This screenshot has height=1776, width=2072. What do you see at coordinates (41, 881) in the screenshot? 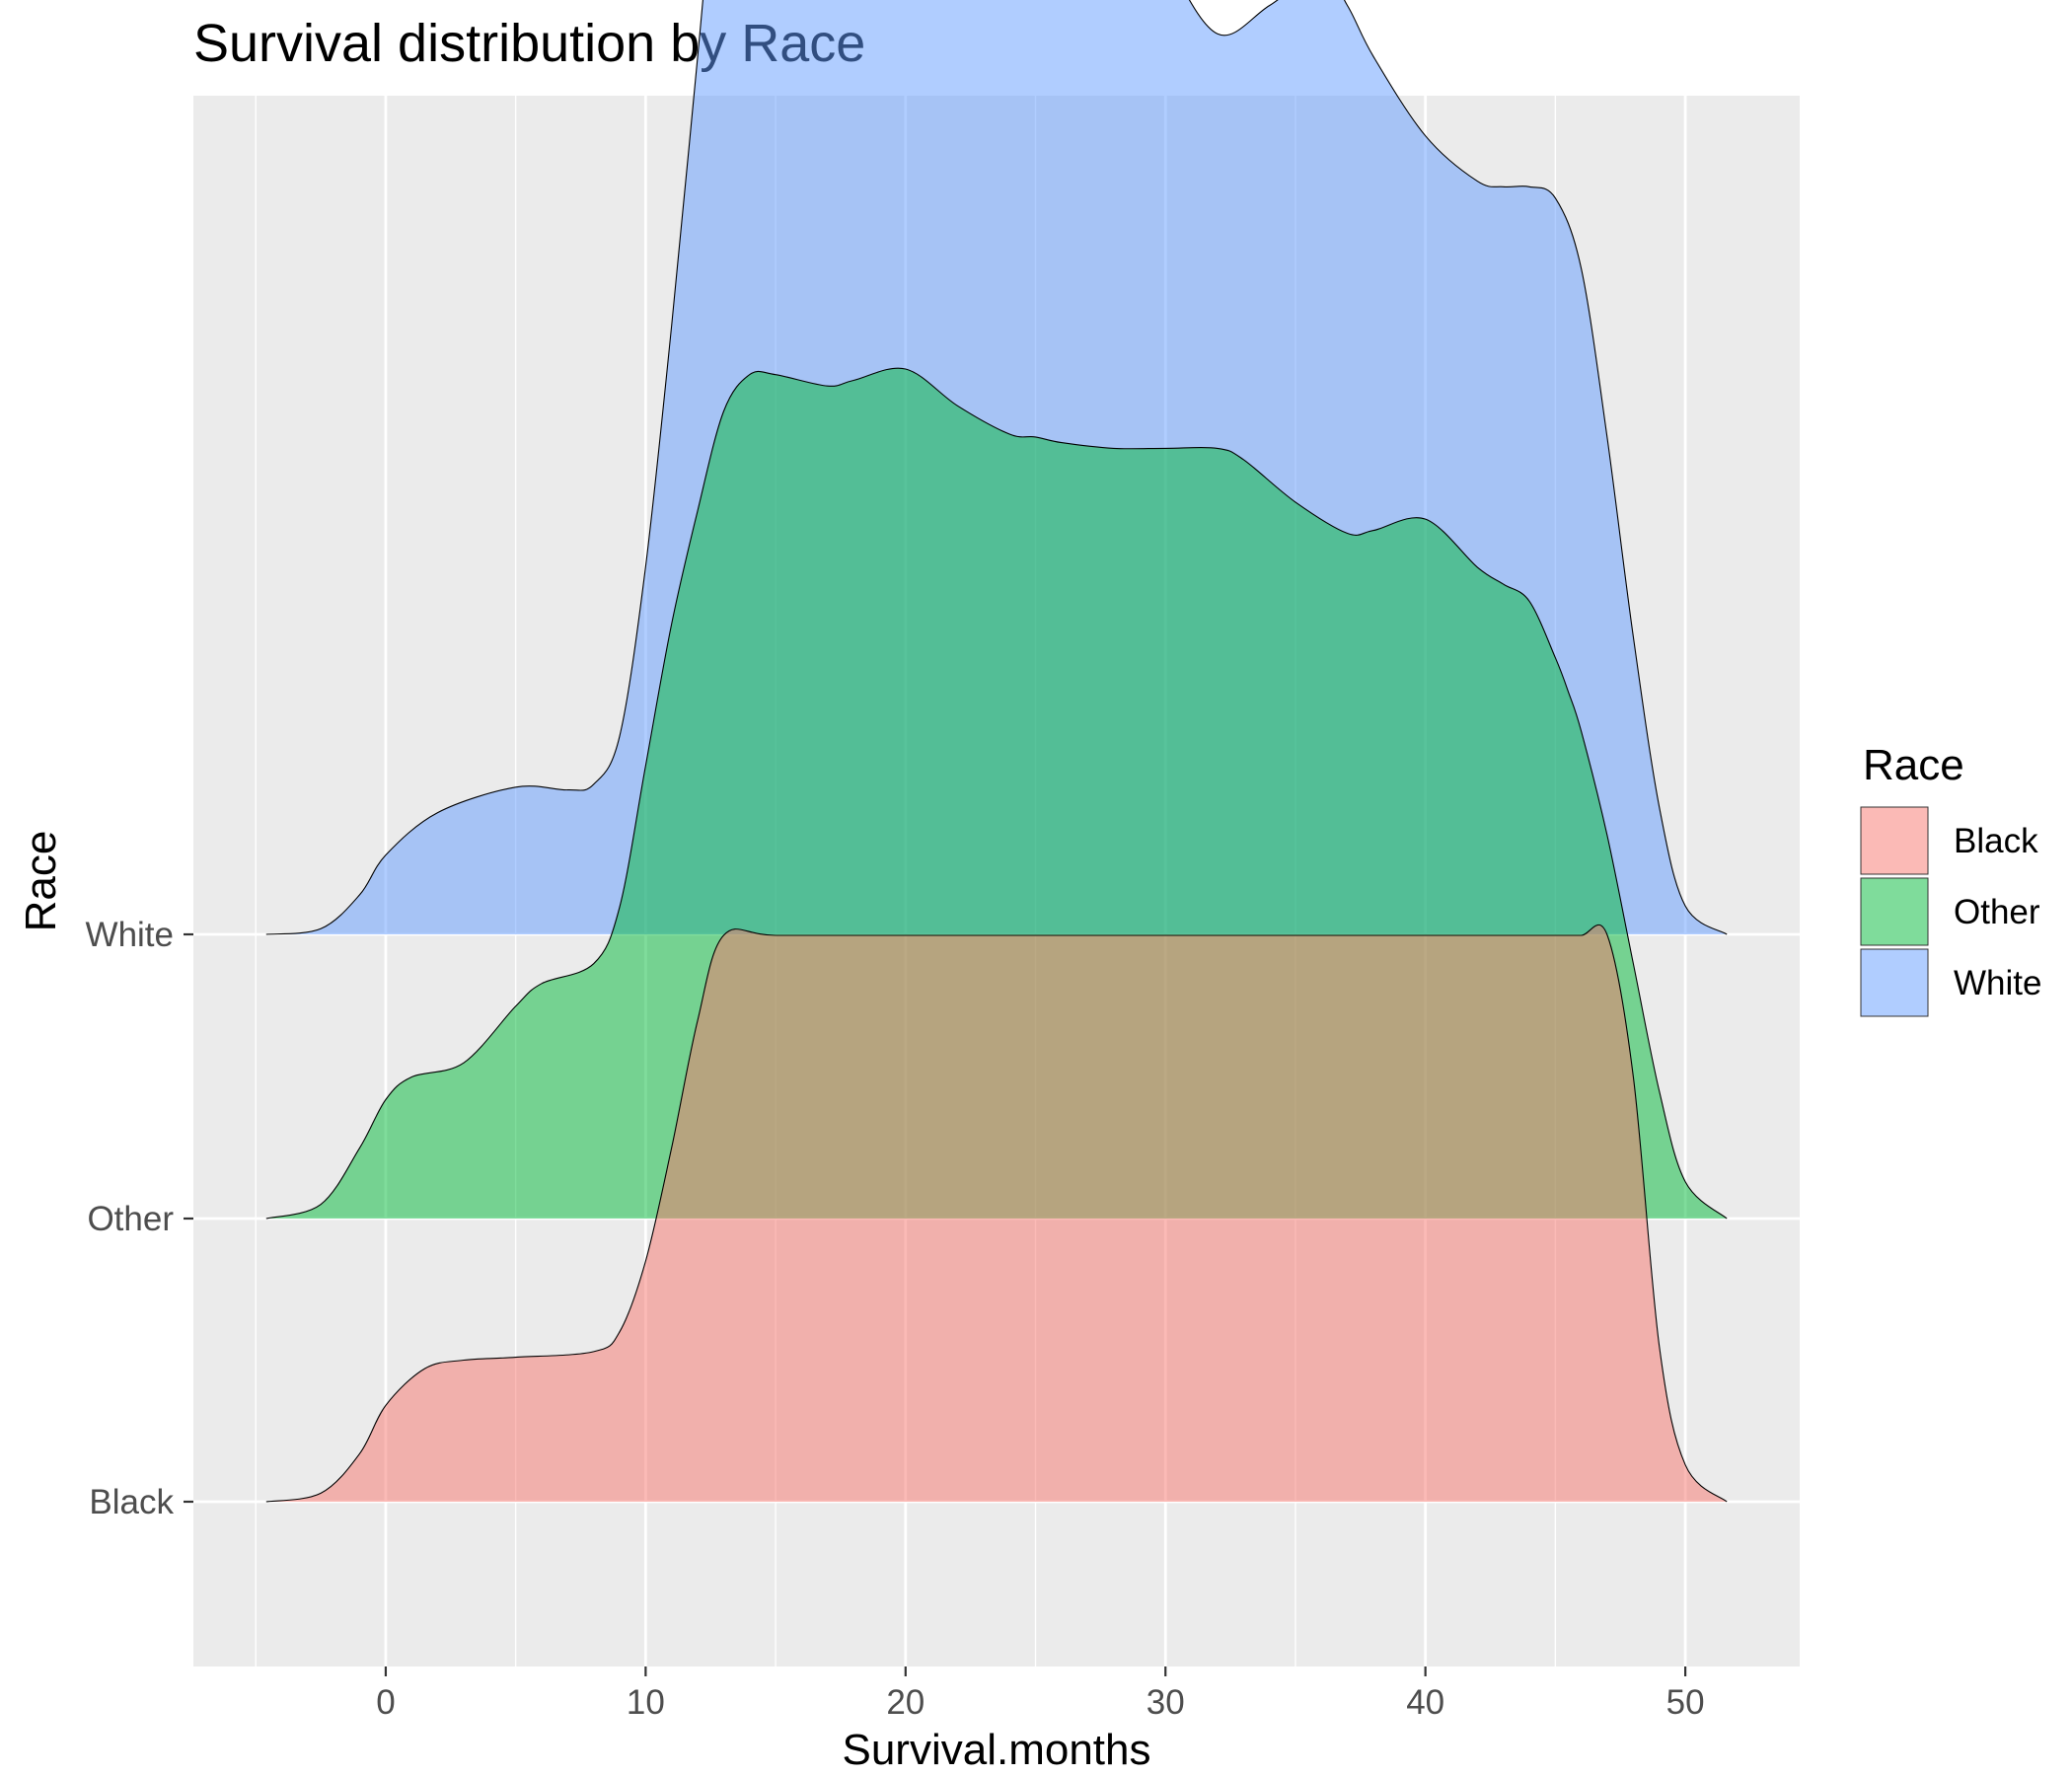
I see `y-axis-title: Race` at bounding box center [41, 881].